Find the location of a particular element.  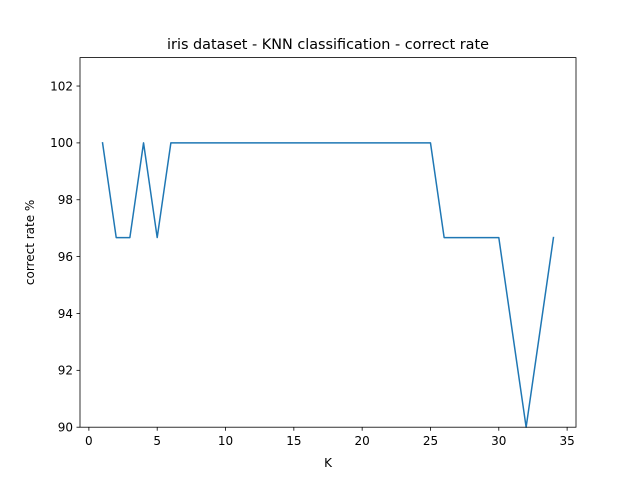

x-tick-label: 20 is located at coordinates (362, 441).